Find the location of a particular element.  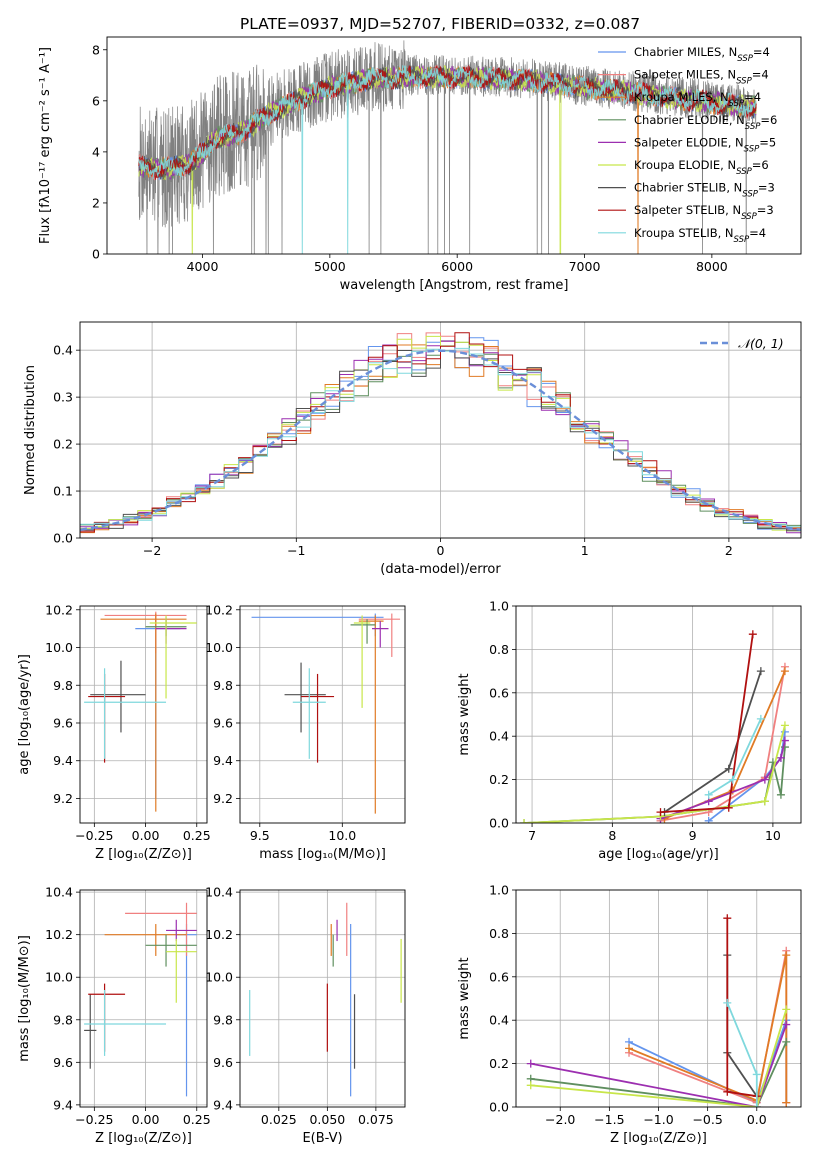

y-tick-label: 6 is located at coordinates (96, 100).